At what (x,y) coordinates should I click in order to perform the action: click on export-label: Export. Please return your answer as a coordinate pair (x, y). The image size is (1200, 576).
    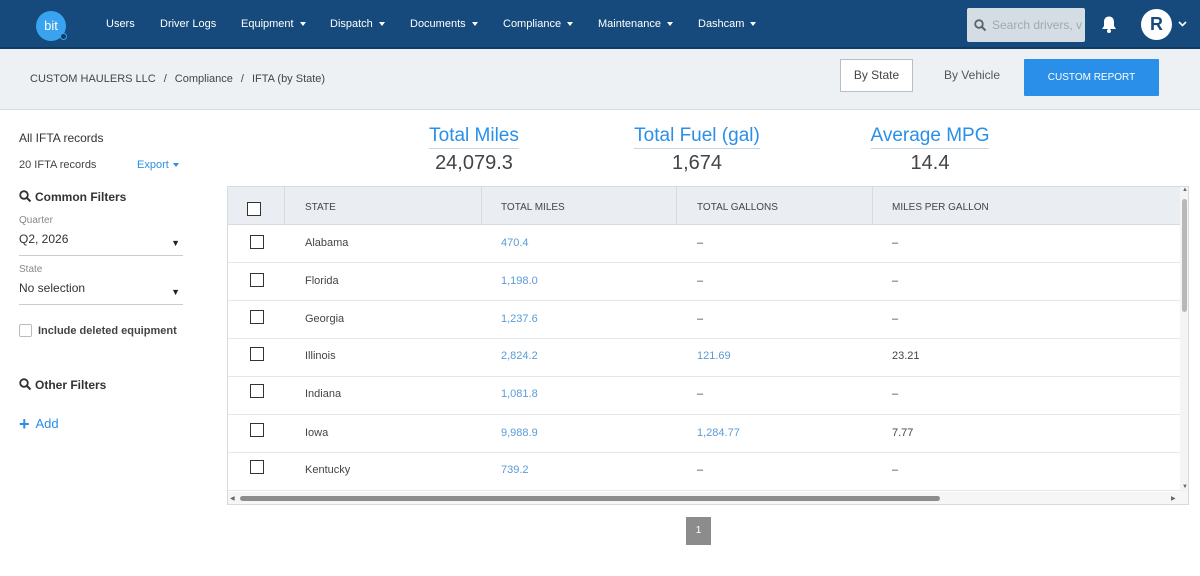
    Looking at the image, I should click on (153, 165).